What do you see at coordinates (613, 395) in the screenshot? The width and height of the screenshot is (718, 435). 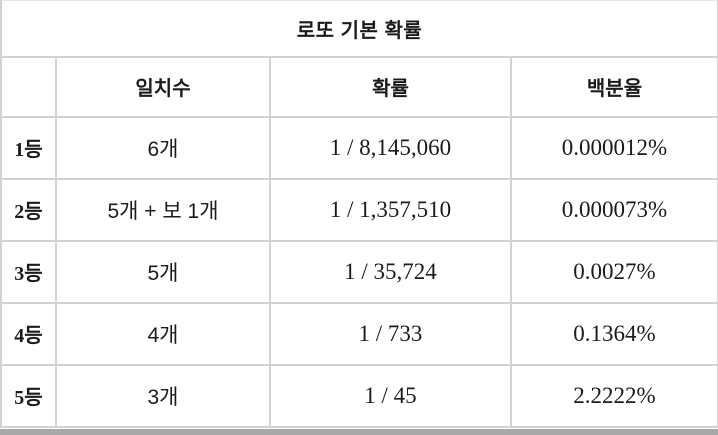 I see `percentage-cell: 2.2222%` at bounding box center [613, 395].